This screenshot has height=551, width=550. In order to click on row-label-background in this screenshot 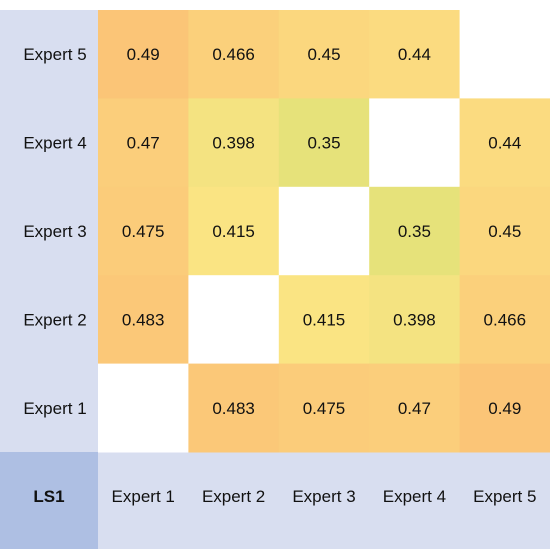, I will do `click(49, 231)`.